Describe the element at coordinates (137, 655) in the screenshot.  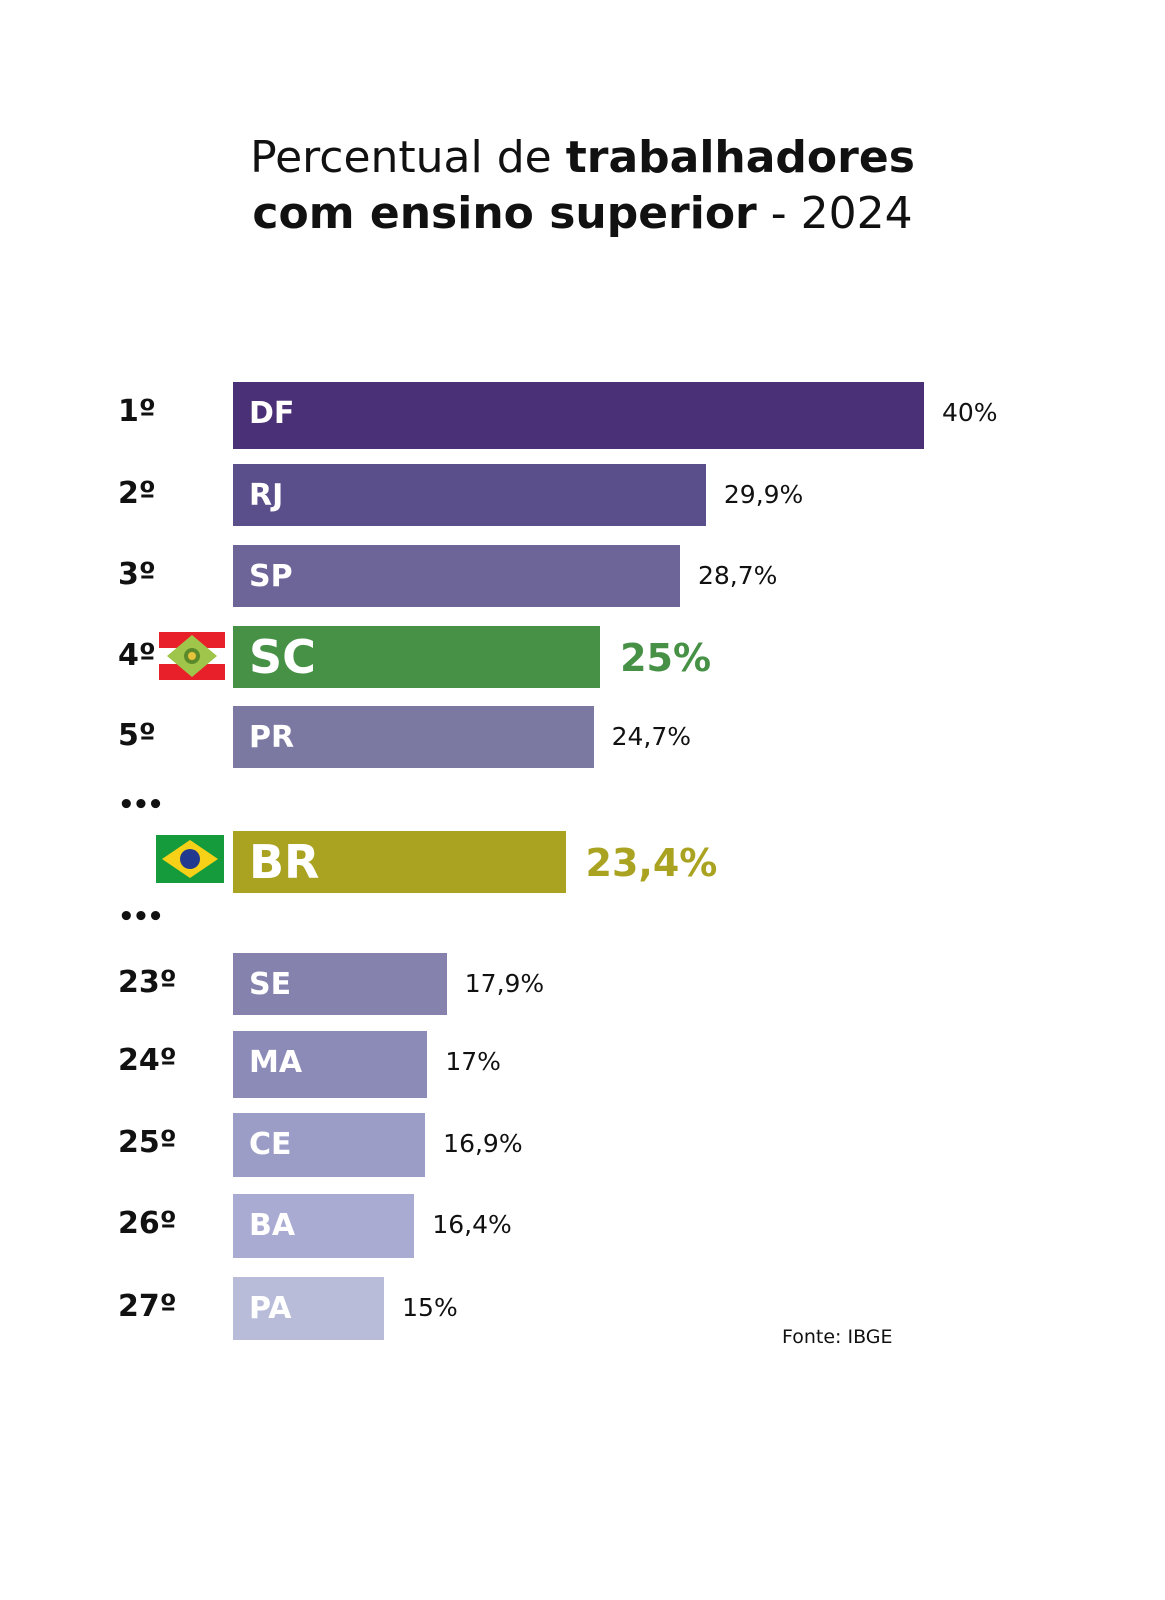
I see `rank-label: 4º` at that location.